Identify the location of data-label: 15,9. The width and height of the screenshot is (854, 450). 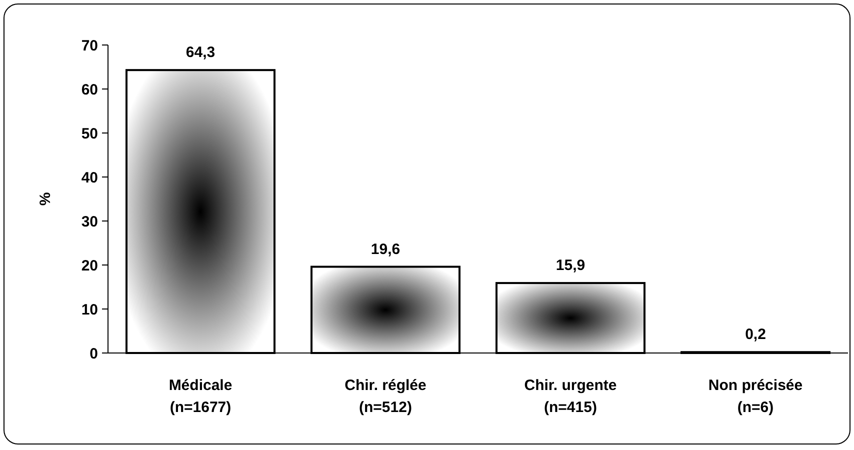
(571, 265).